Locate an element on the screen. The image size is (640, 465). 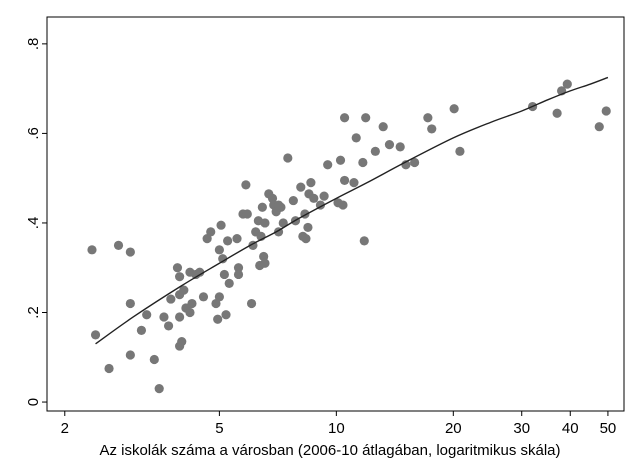
y-tick-label: .6 is located at coordinates (33, 133).